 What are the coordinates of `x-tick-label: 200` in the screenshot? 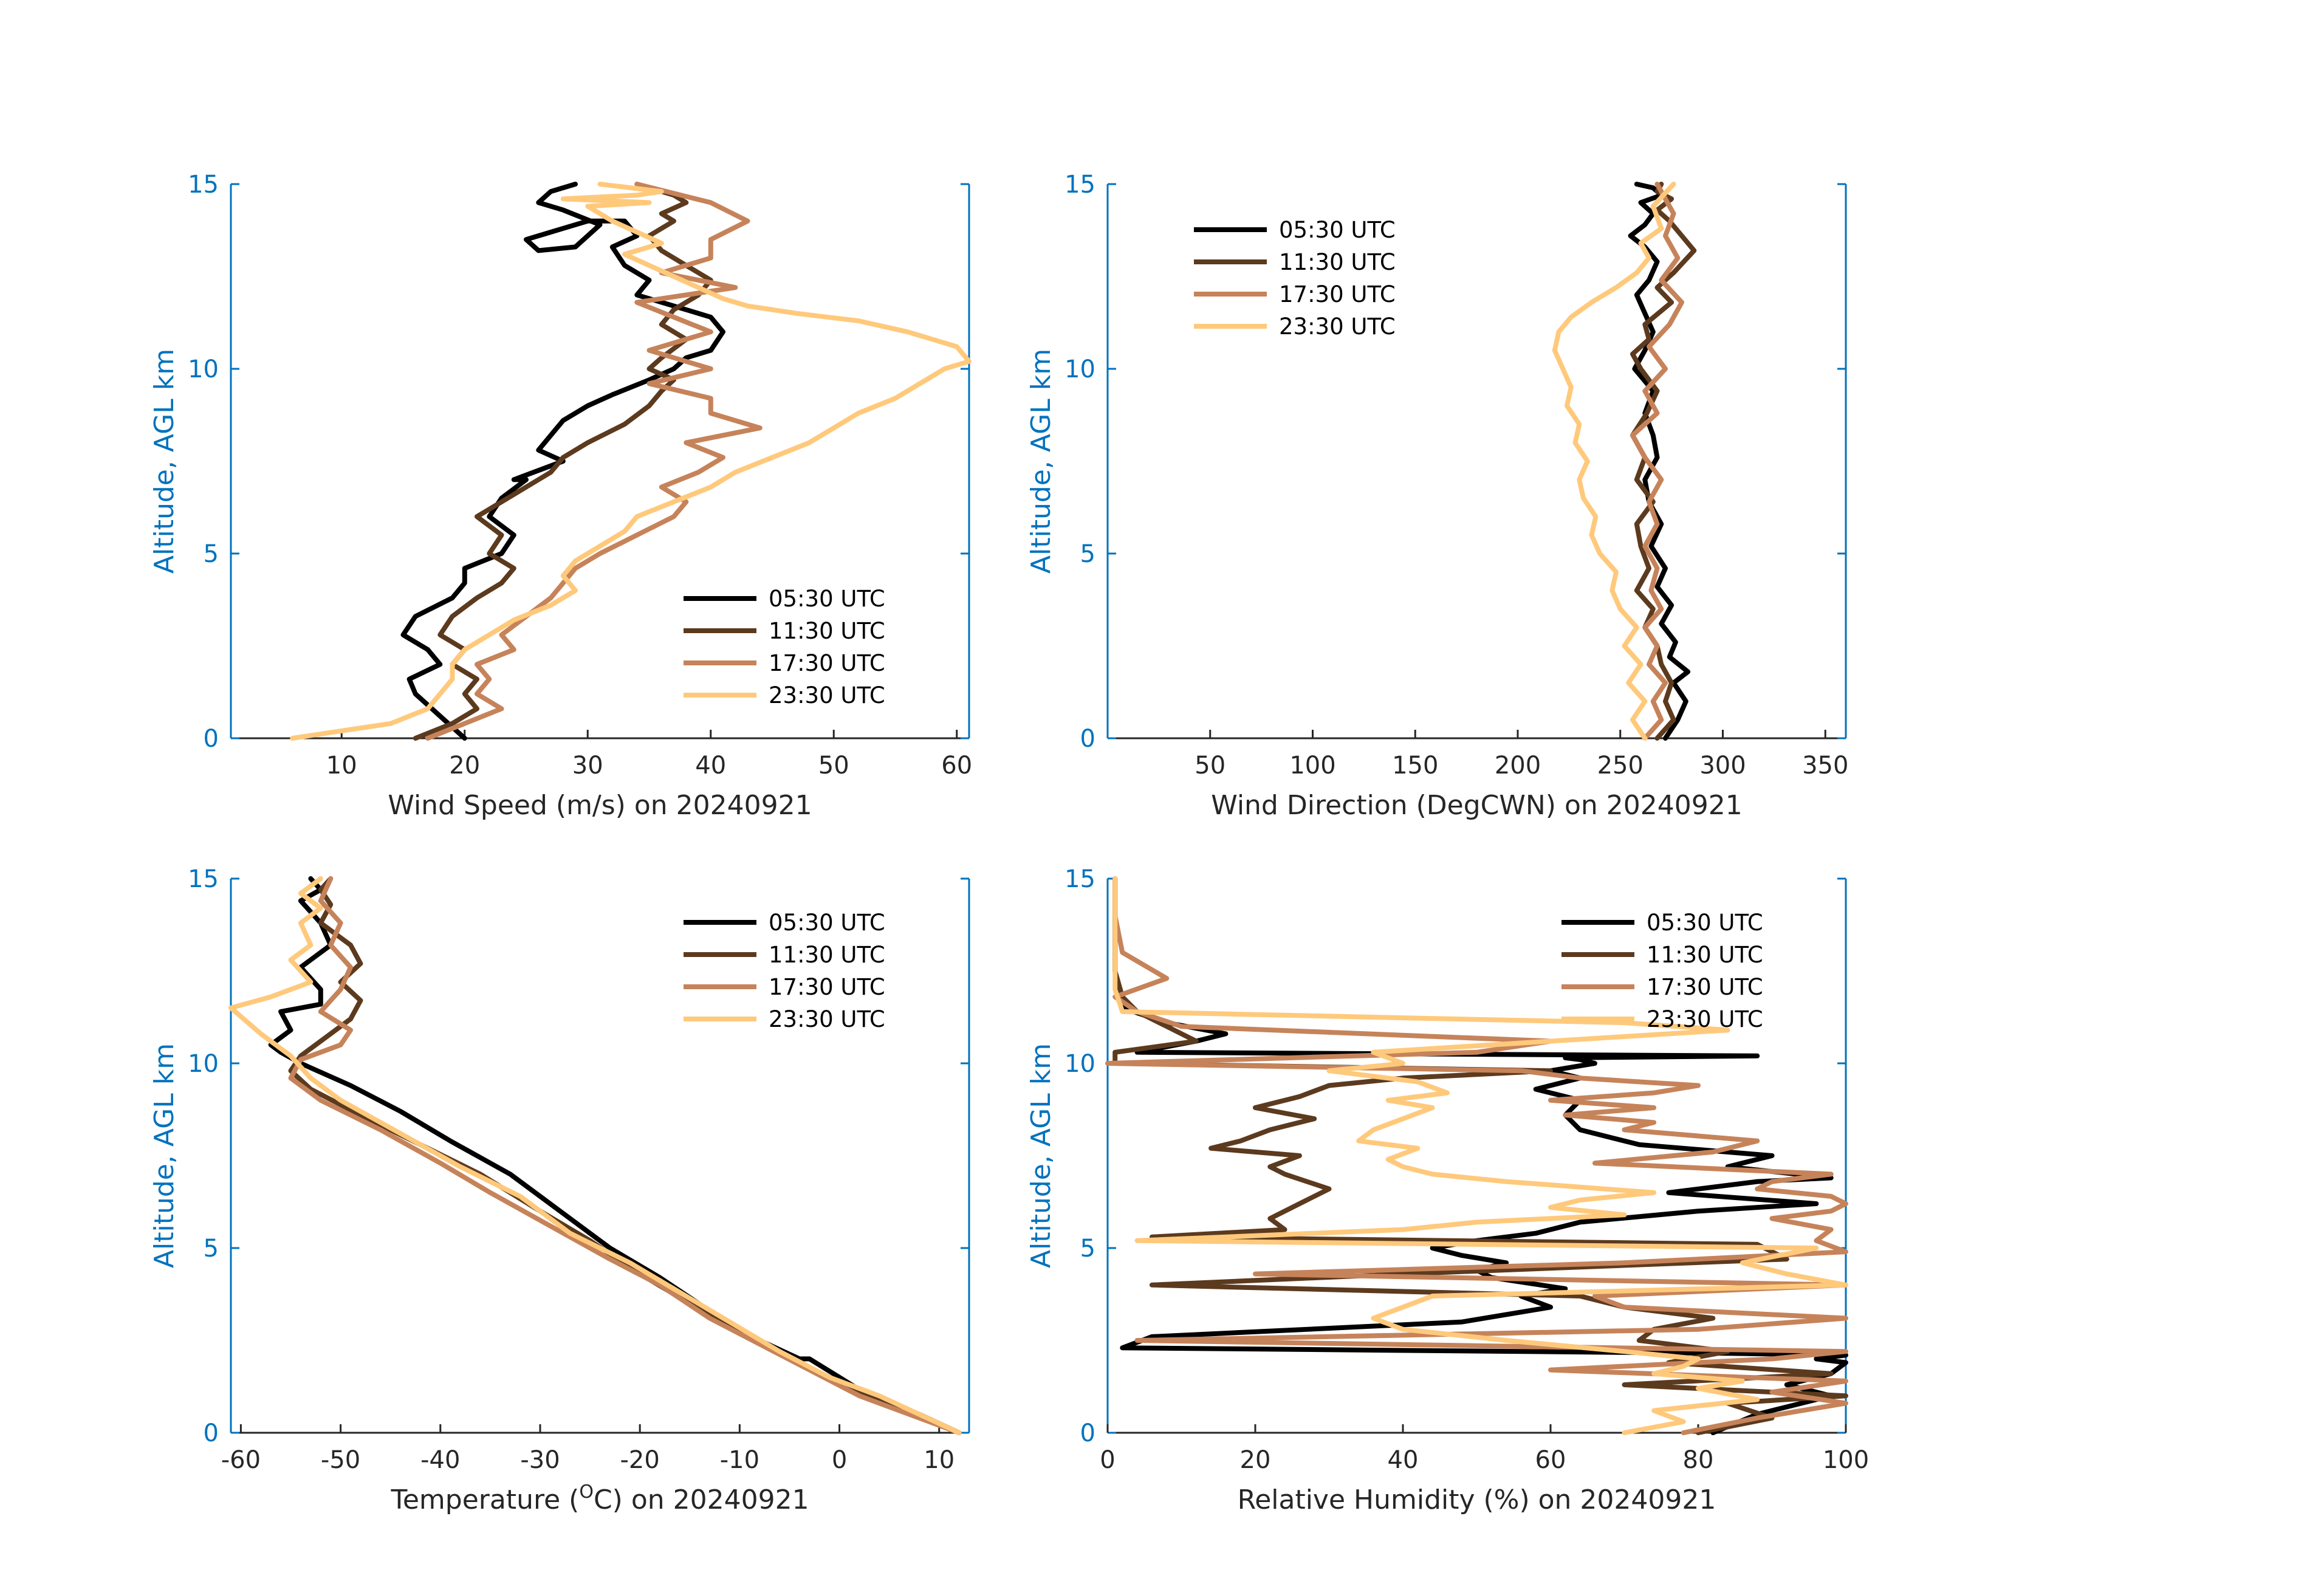 It's located at (1518, 766).